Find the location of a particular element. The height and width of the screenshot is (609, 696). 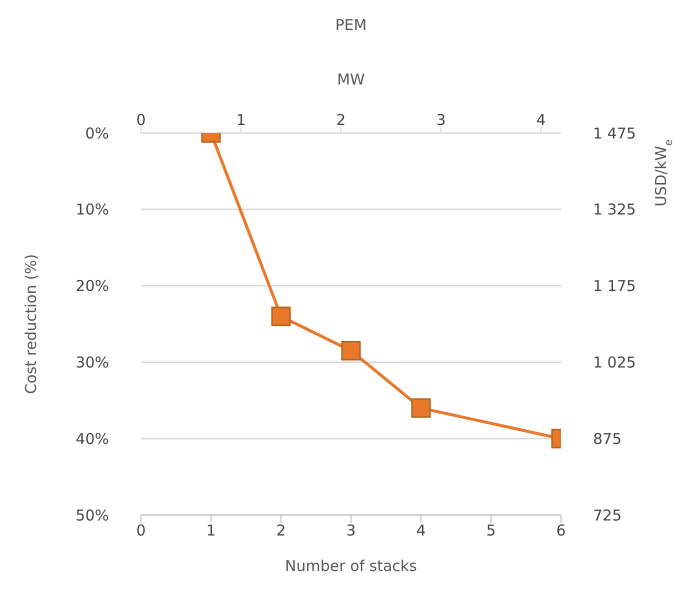

x-tick-label: 6 is located at coordinates (561, 531).